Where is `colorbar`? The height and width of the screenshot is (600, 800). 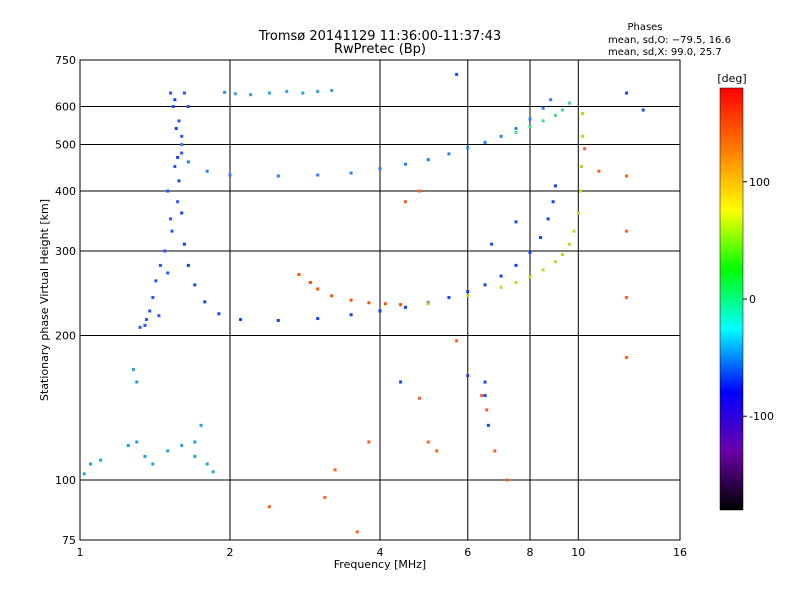 colorbar is located at coordinates (731, 299).